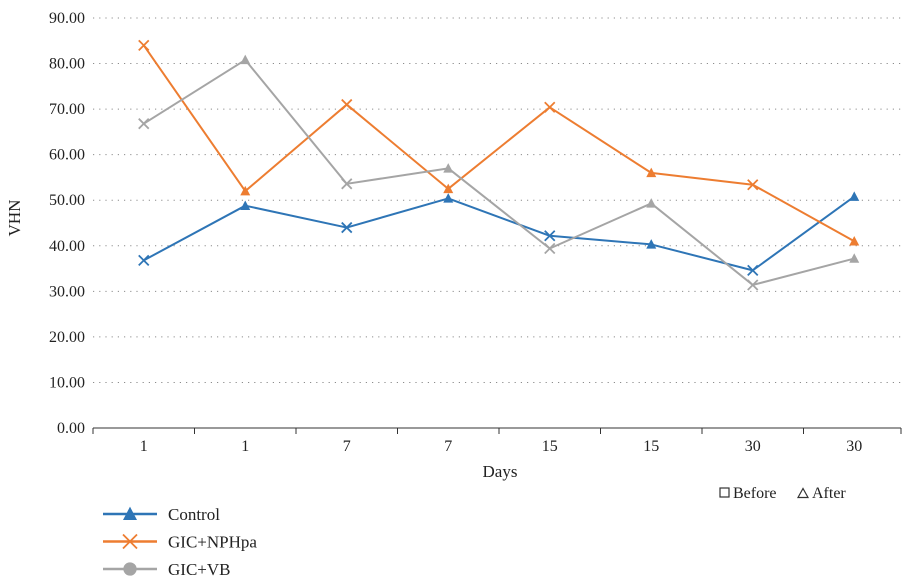 This screenshot has height=578, width=902. What do you see at coordinates (67, 382) in the screenshot?
I see `y-tick-label: 10.00` at bounding box center [67, 382].